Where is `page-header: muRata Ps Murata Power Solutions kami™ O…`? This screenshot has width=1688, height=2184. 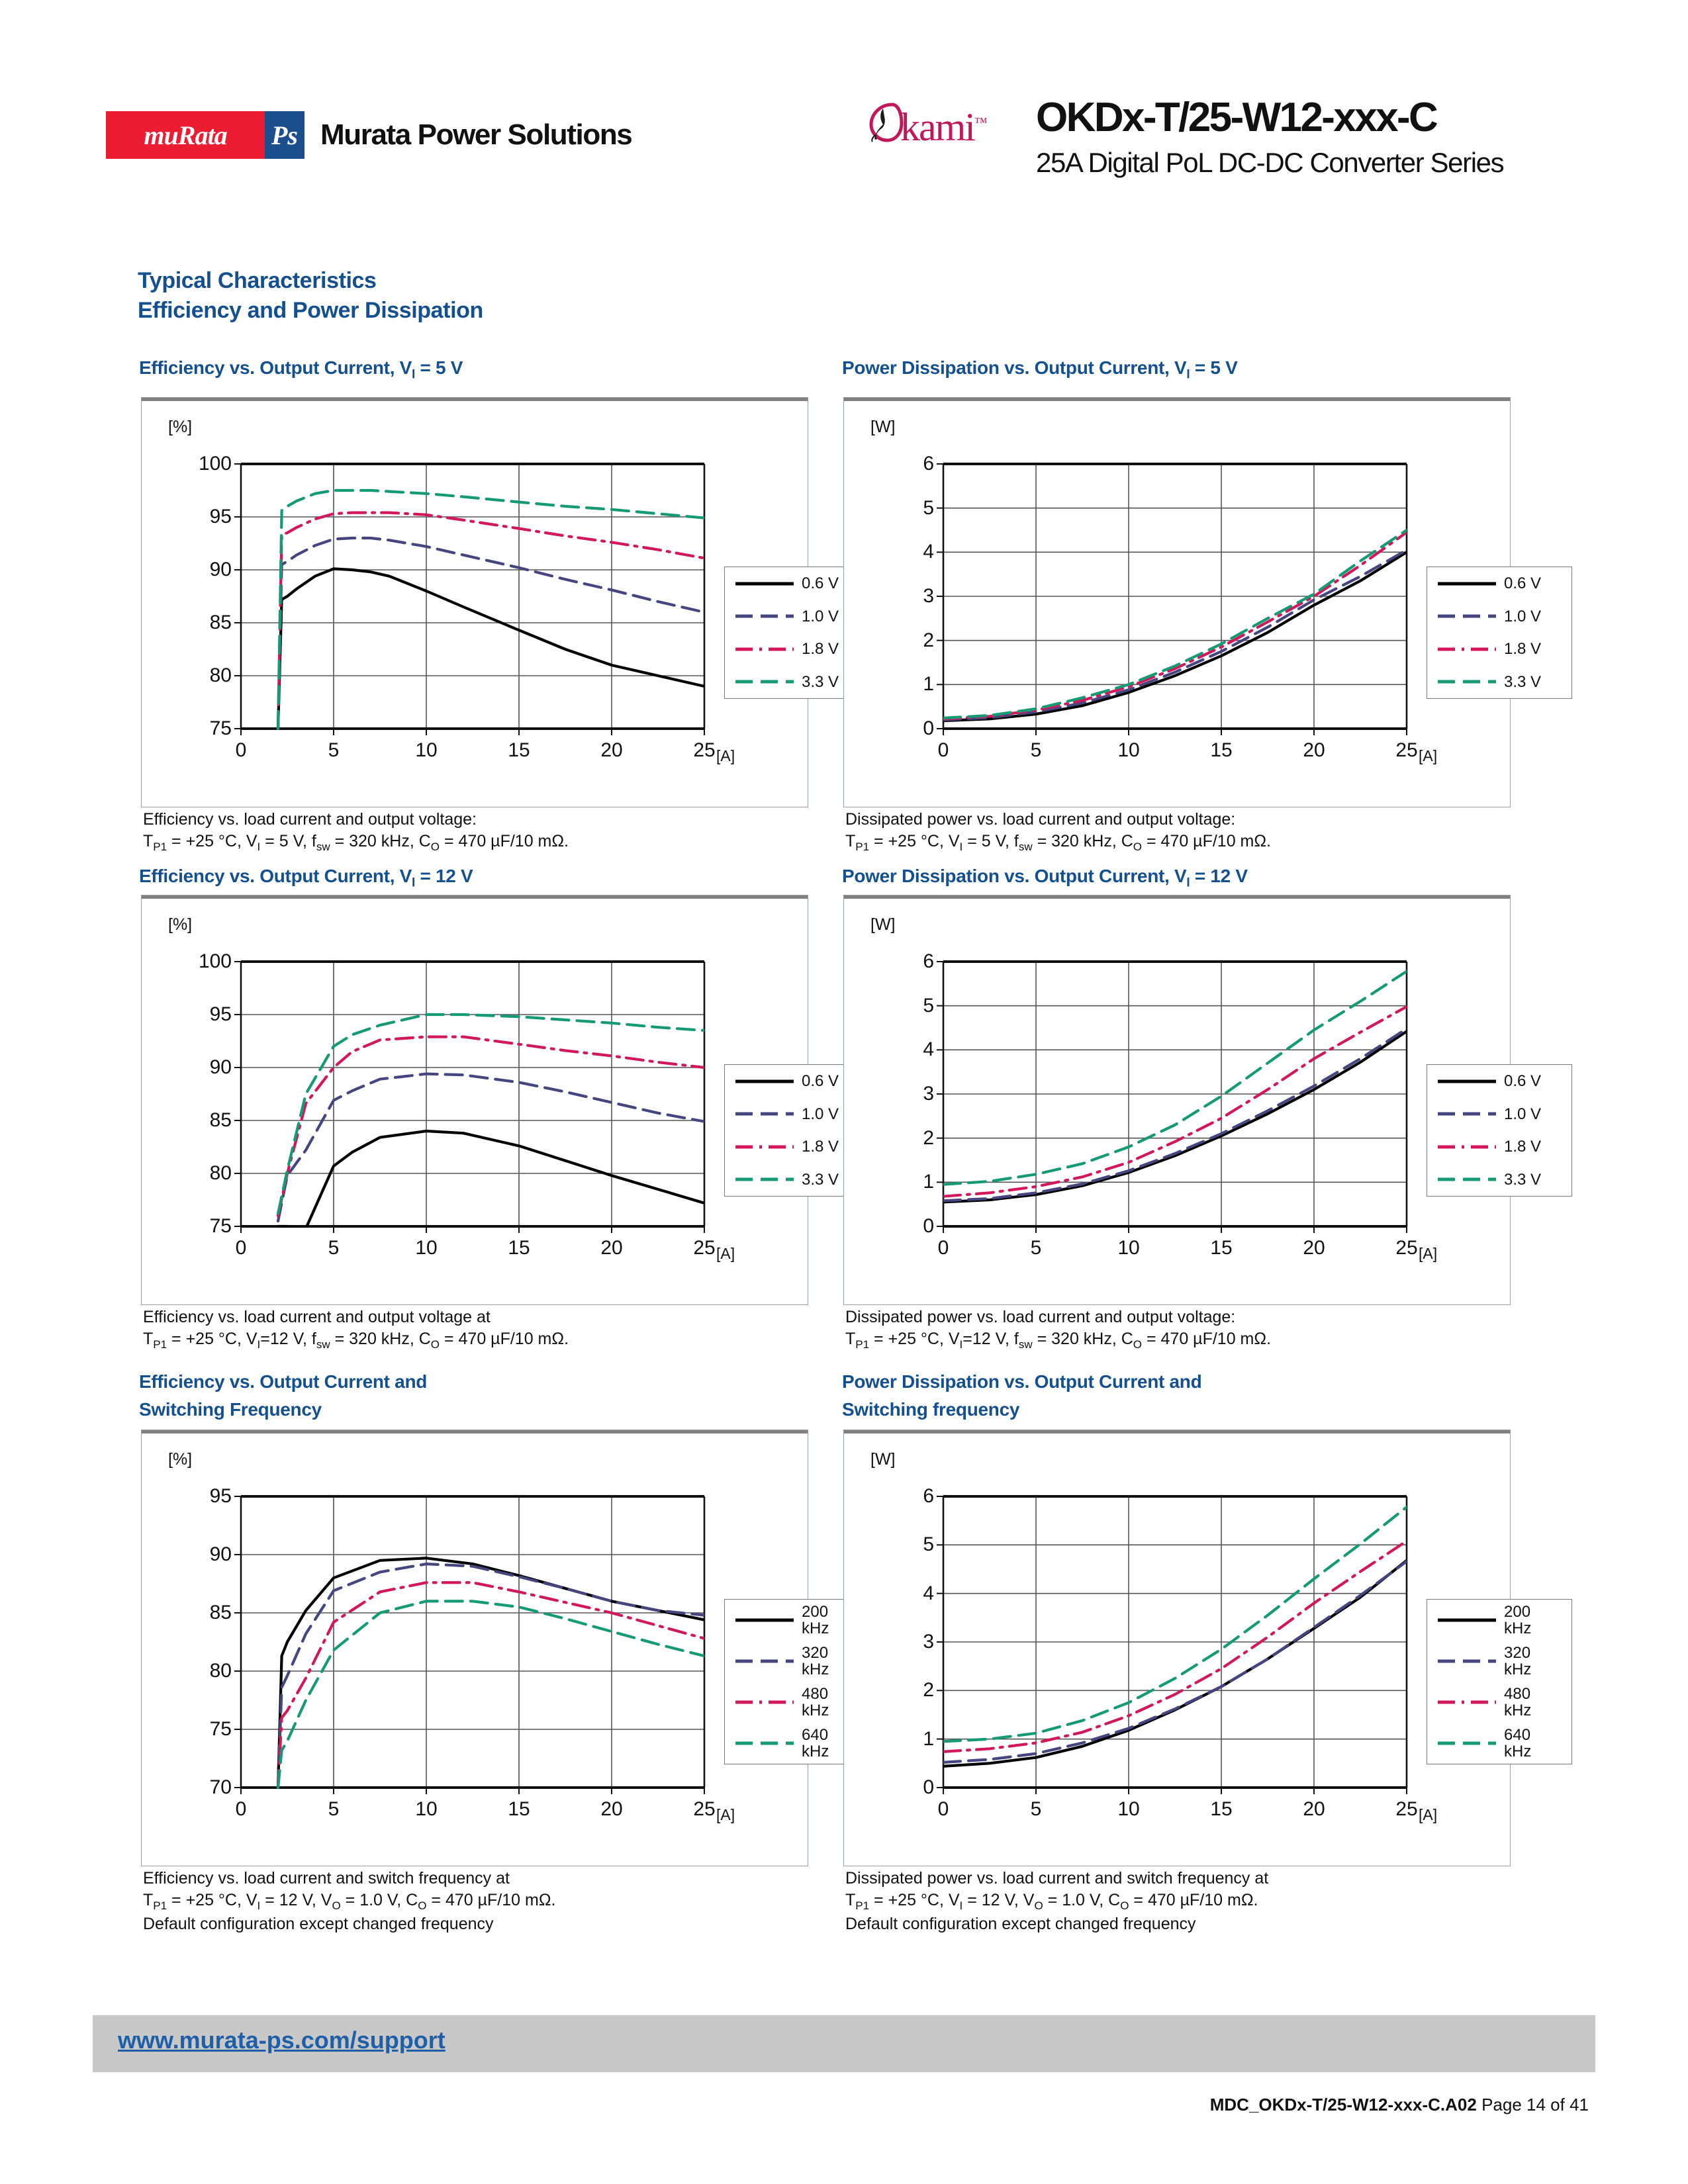
page-header: muRata Ps Murata Power Solutions kami™ O… is located at coordinates (844, 100).